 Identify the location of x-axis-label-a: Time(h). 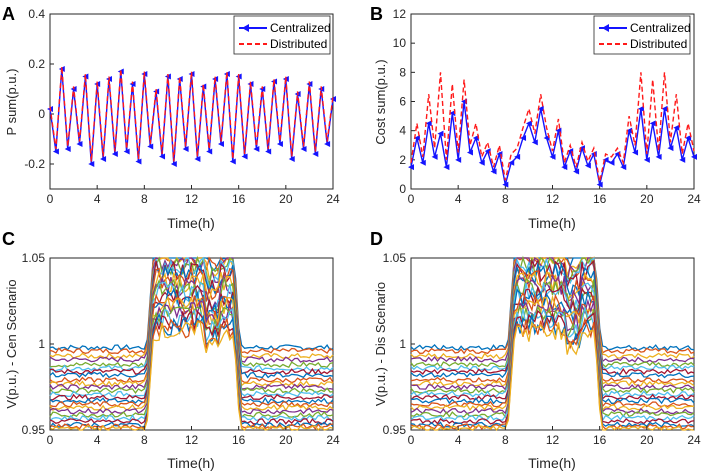
(191, 223).